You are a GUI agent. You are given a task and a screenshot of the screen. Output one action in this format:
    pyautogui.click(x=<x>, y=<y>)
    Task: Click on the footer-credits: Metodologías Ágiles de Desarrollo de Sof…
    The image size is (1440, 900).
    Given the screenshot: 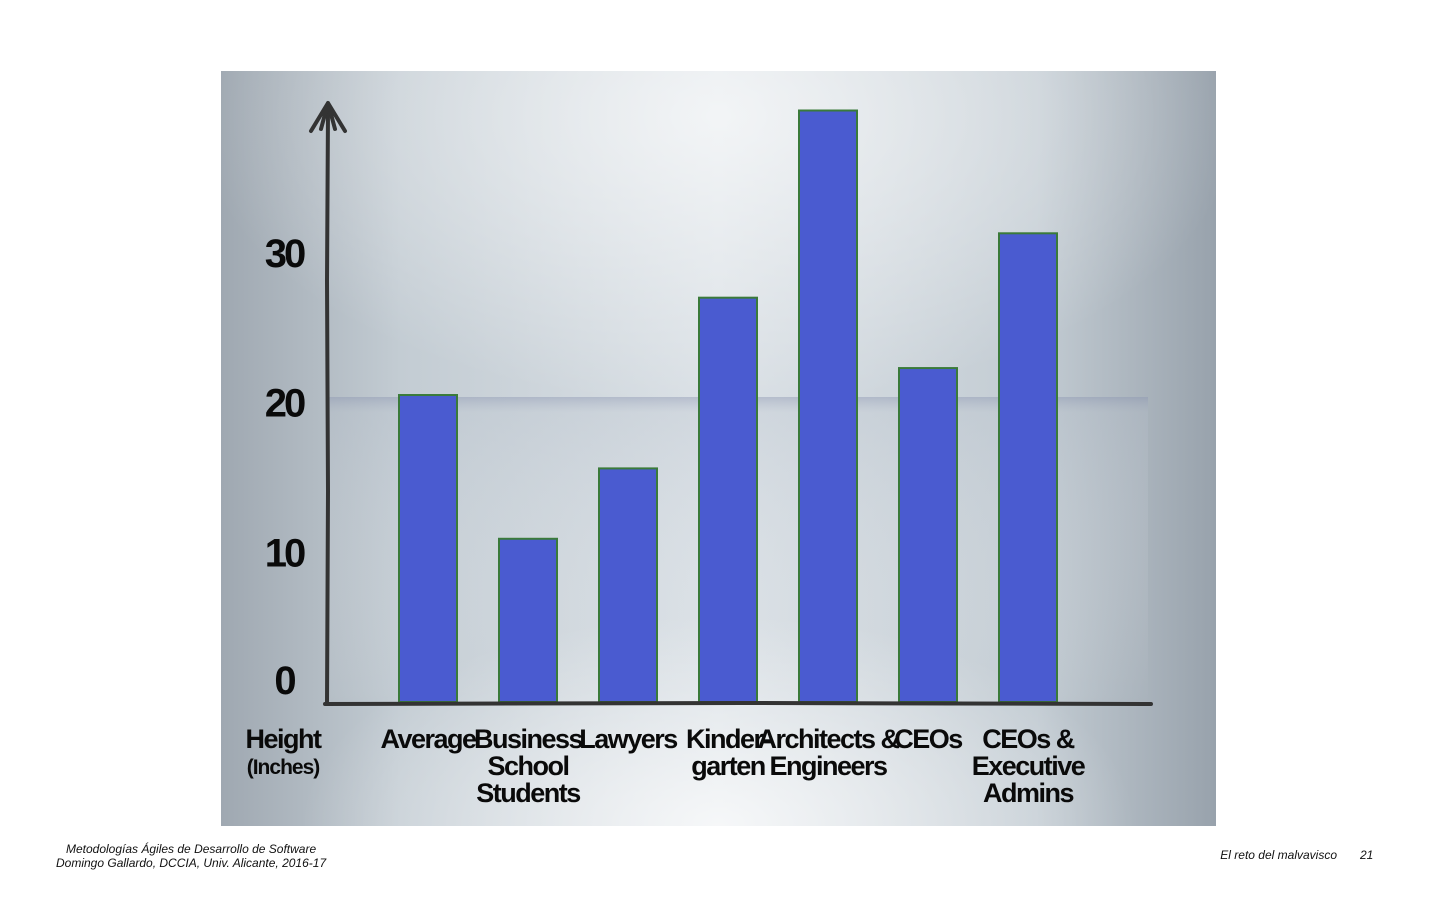 What is the action you would take?
    pyautogui.click(x=191, y=856)
    